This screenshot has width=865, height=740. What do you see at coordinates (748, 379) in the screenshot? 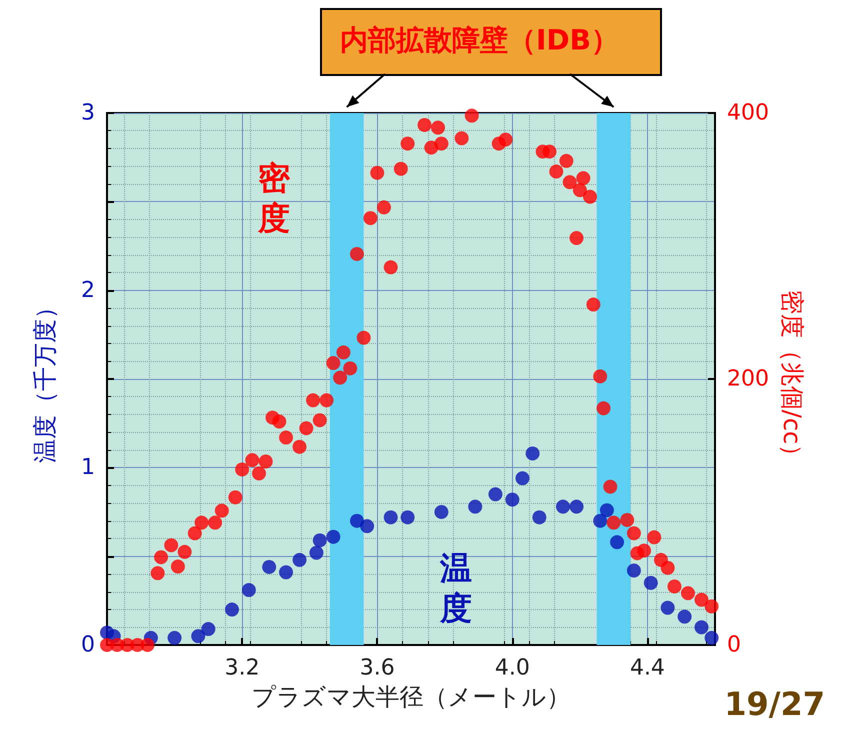
I see `y2-tick-label: 200` at bounding box center [748, 379].